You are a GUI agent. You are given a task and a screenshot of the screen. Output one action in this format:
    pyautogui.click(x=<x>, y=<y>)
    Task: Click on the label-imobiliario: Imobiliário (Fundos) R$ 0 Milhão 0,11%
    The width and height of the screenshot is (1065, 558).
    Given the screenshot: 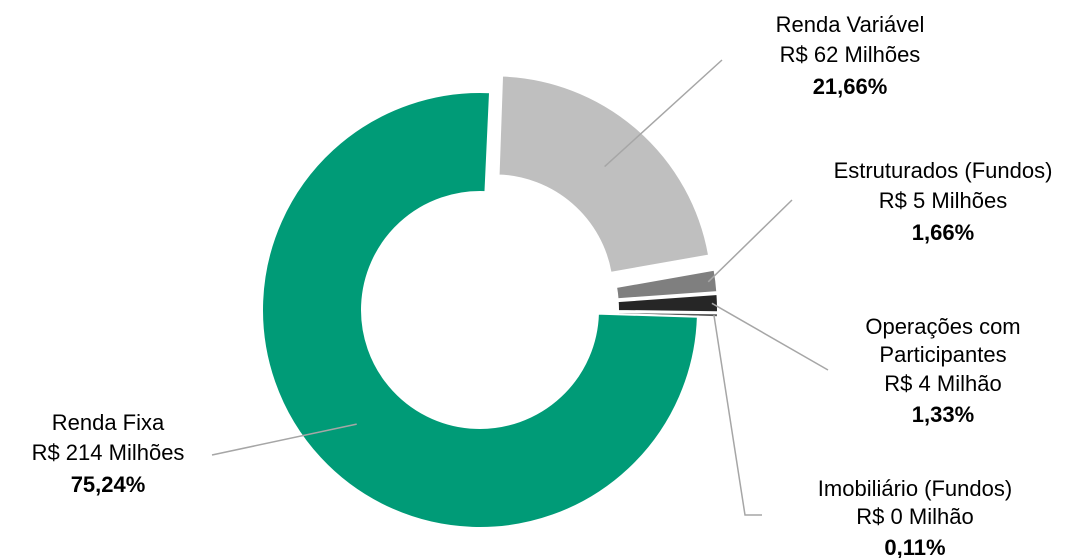 What is the action you would take?
    pyautogui.click(x=915, y=517)
    